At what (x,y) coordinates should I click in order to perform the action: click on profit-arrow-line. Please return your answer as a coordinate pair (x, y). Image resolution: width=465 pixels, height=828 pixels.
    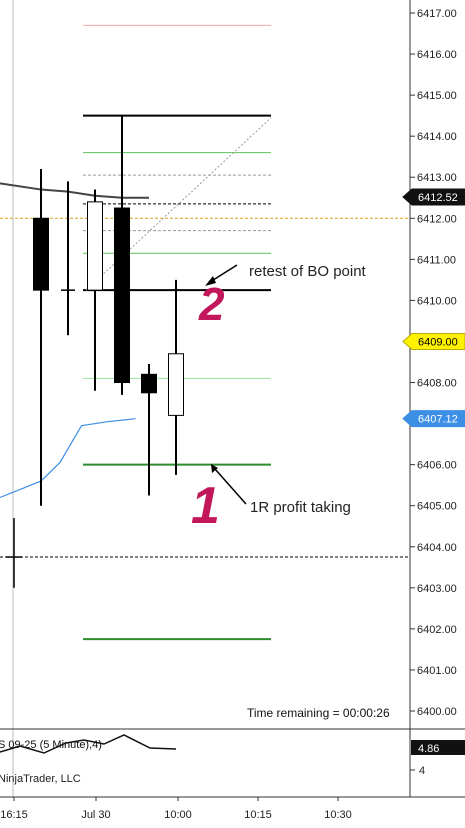
    Looking at the image, I should click on (230, 486).